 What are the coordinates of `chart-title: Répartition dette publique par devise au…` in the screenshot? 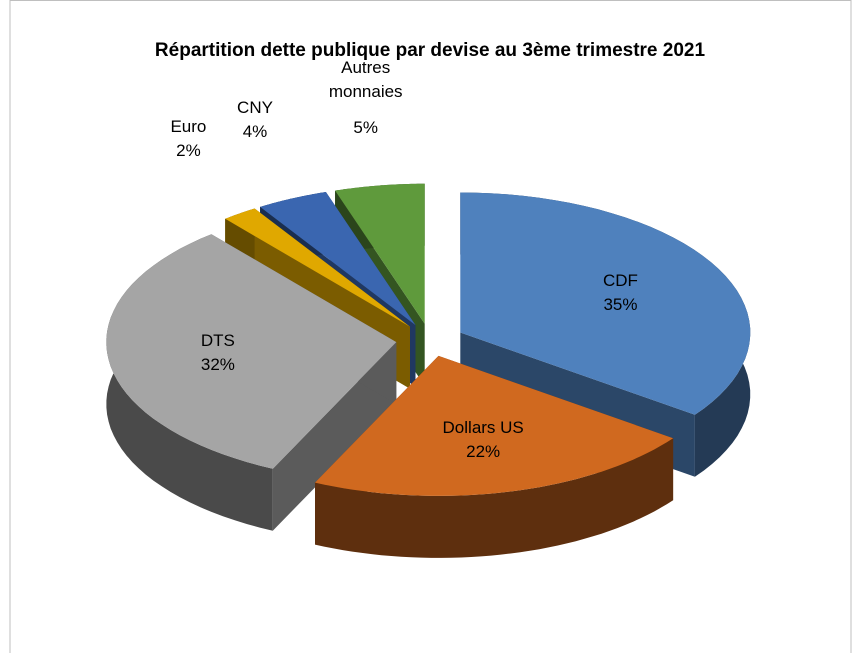 It's located at (430, 50).